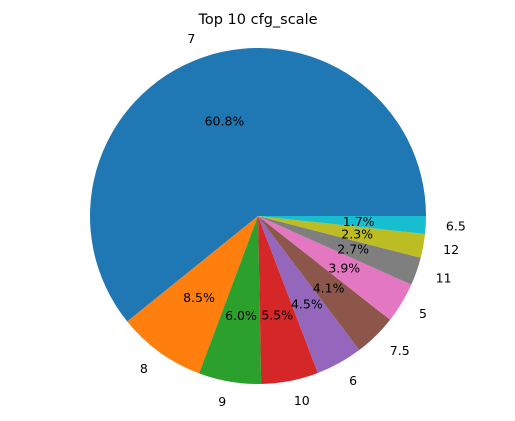 The height and width of the screenshot is (421, 515). What do you see at coordinates (353, 380) in the screenshot?
I see `category-label-6: 6` at bounding box center [353, 380].